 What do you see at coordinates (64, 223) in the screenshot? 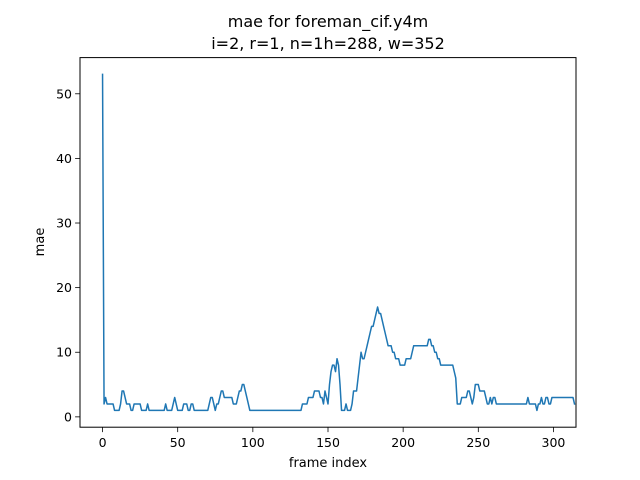
I see `y-tick-label: 30` at bounding box center [64, 223].